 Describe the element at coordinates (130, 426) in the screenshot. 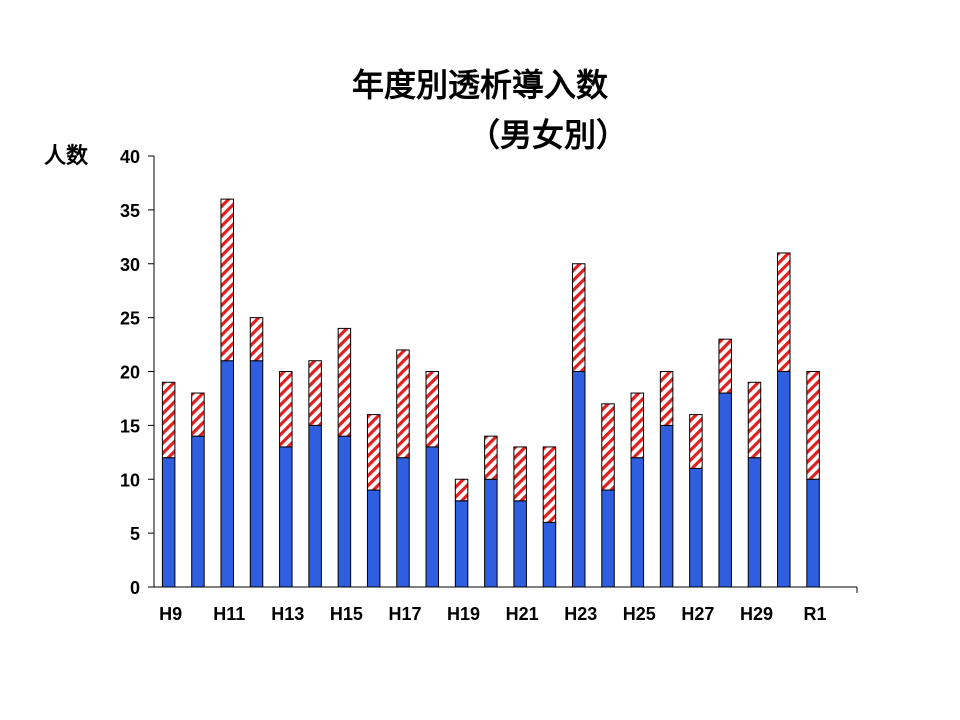

I see `y-tick-label: 15` at that location.